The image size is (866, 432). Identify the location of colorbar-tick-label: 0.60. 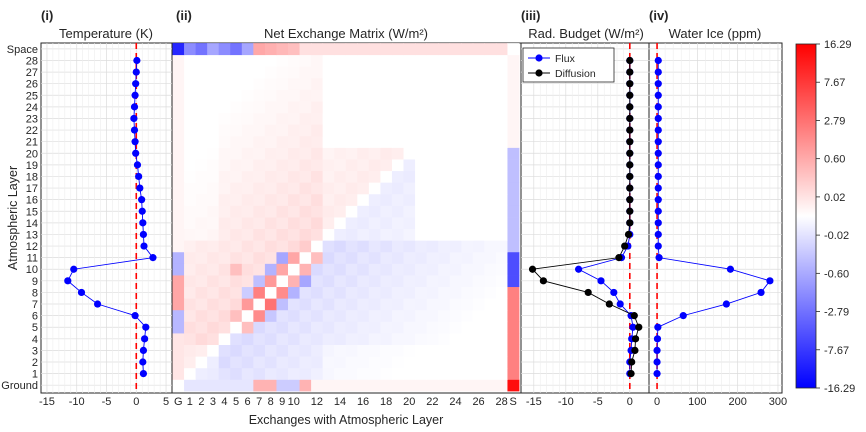
(834, 160).